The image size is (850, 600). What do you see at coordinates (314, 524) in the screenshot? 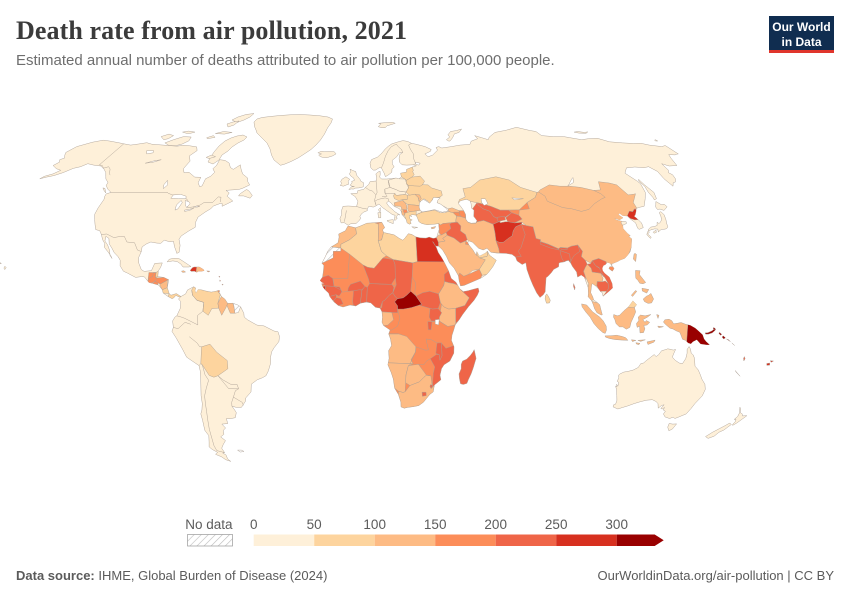
I see `svg-text: 50` at bounding box center [314, 524].